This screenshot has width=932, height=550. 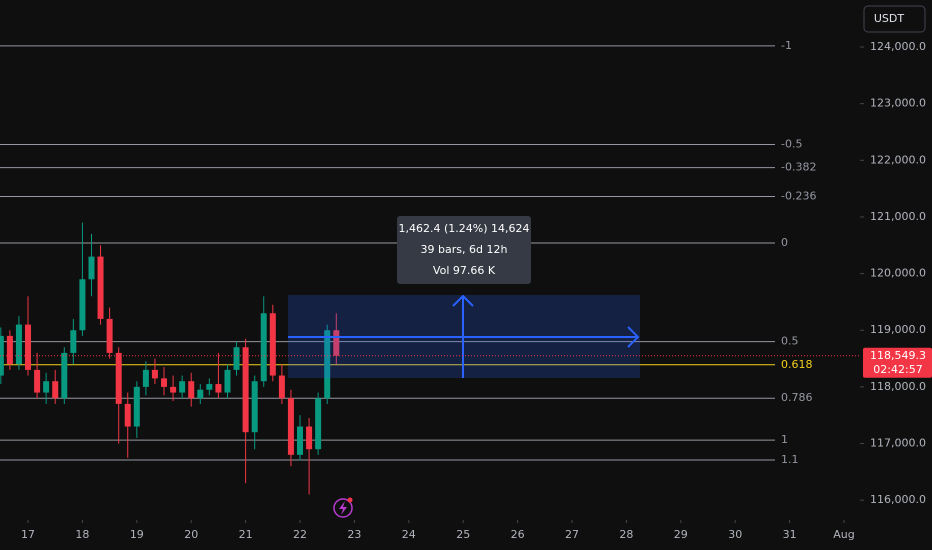 I want to click on y-tick-label: 122,000.0, so click(x=898, y=159).